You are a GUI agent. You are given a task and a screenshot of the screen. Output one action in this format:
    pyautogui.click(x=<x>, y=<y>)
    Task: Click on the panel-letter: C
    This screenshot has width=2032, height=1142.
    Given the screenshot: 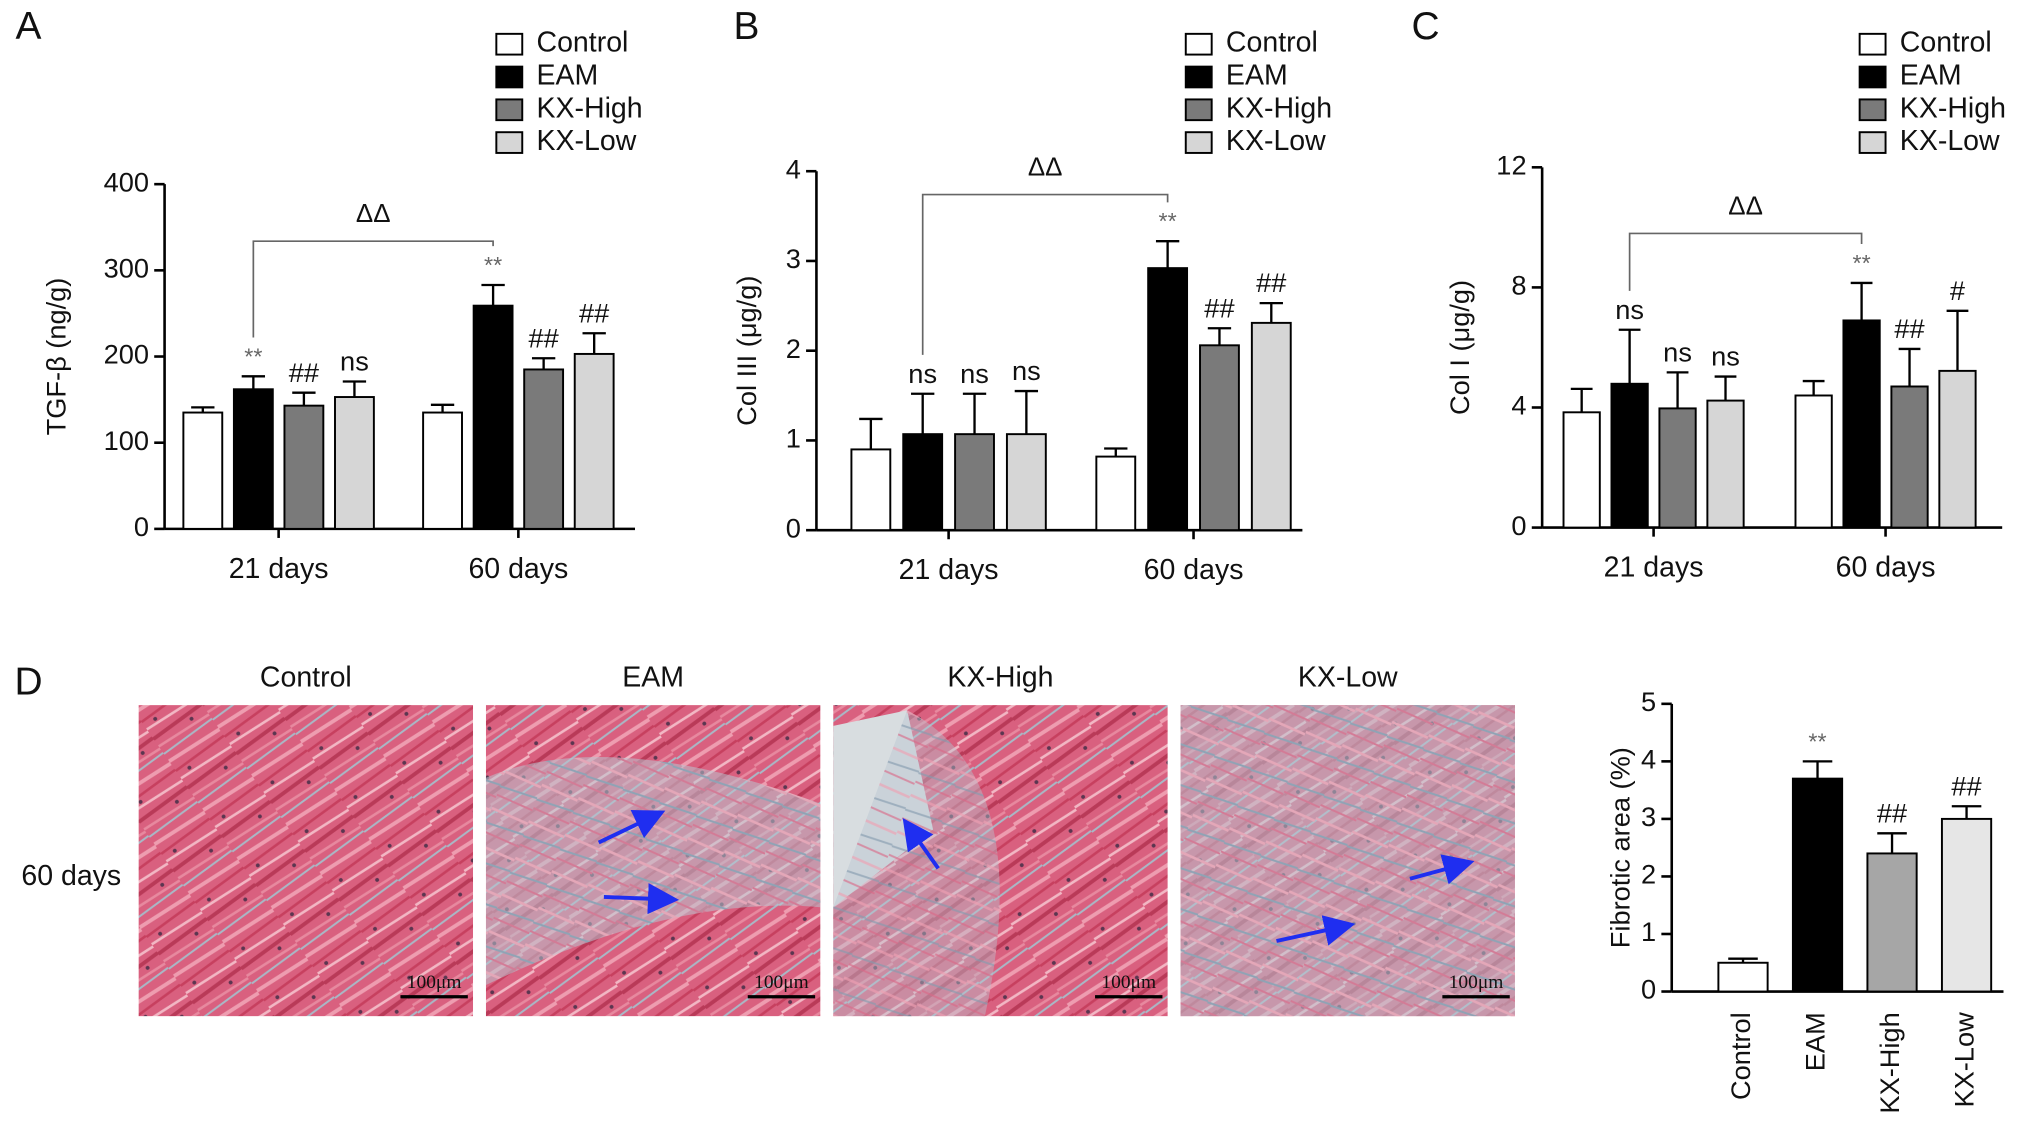 What is the action you would take?
    pyautogui.click(x=1425, y=26)
    